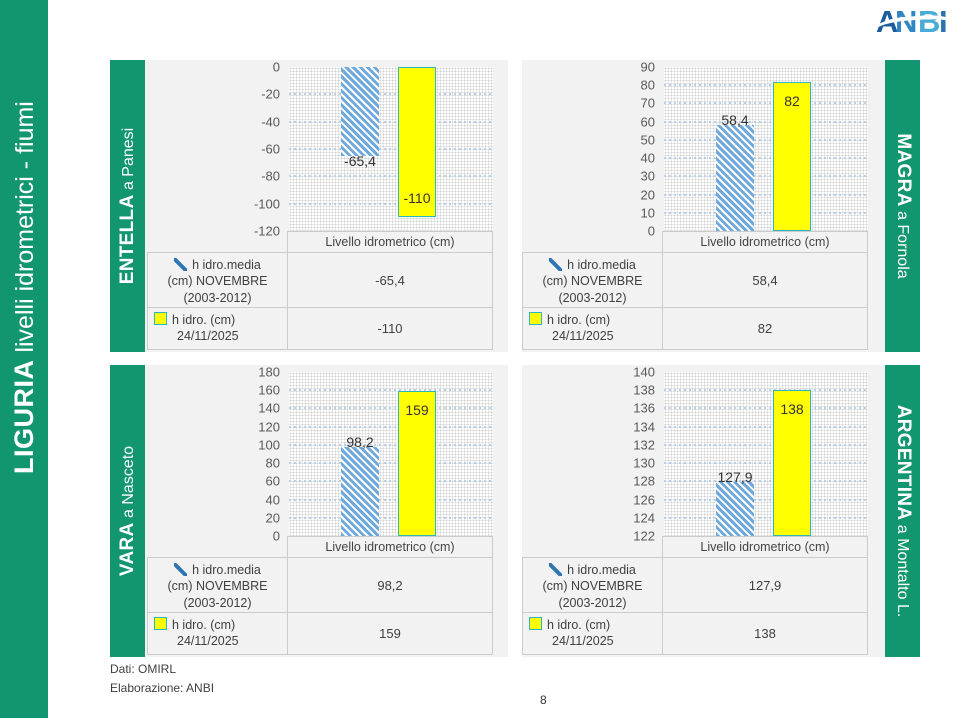 The width and height of the screenshot is (960, 720). Describe the element at coordinates (390, 241) in the screenshot. I see `category-header: Livello idrometrico (cm)` at that location.